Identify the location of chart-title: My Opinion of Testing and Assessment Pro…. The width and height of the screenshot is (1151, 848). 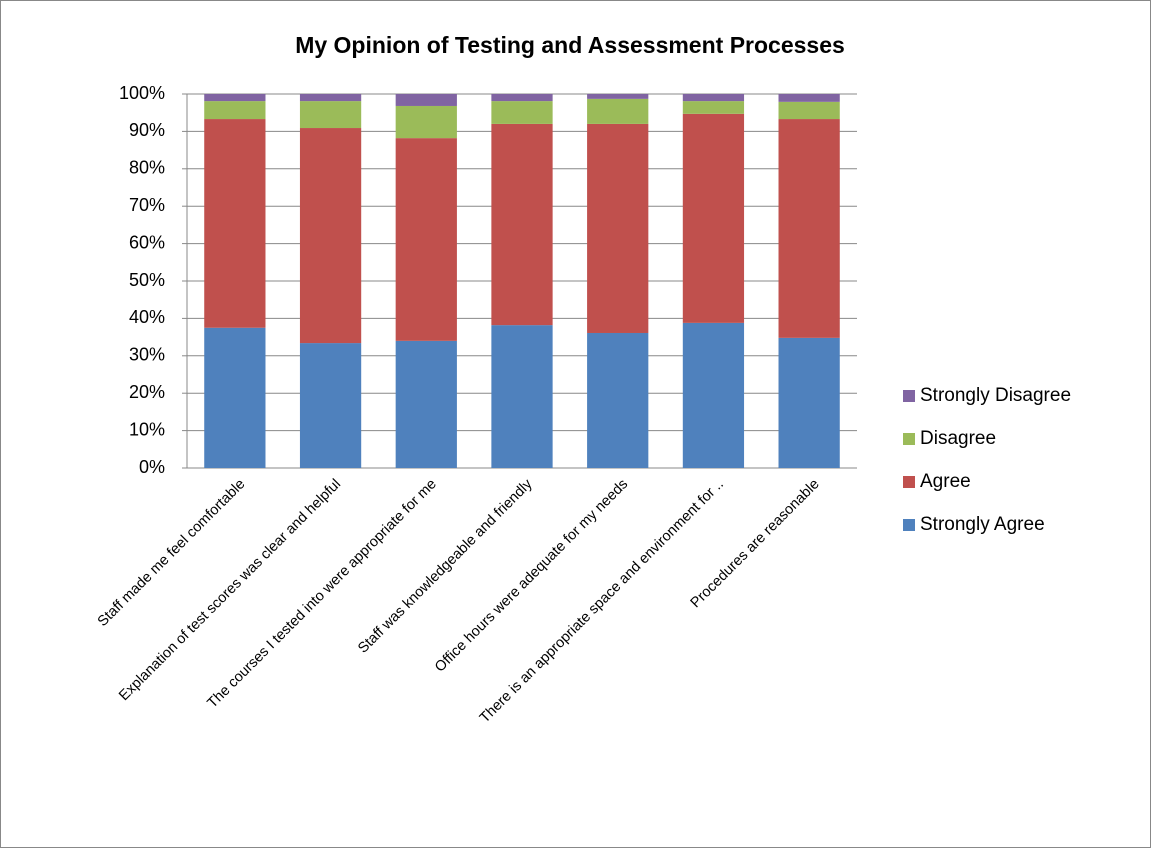
(570, 45).